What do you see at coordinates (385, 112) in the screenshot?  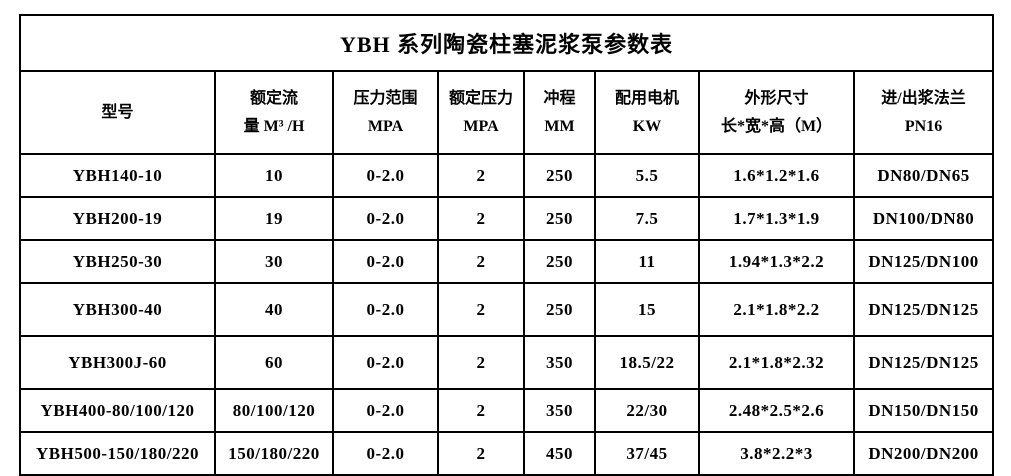 I see `header-pressure-range: 压力范围 MPA` at bounding box center [385, 112].